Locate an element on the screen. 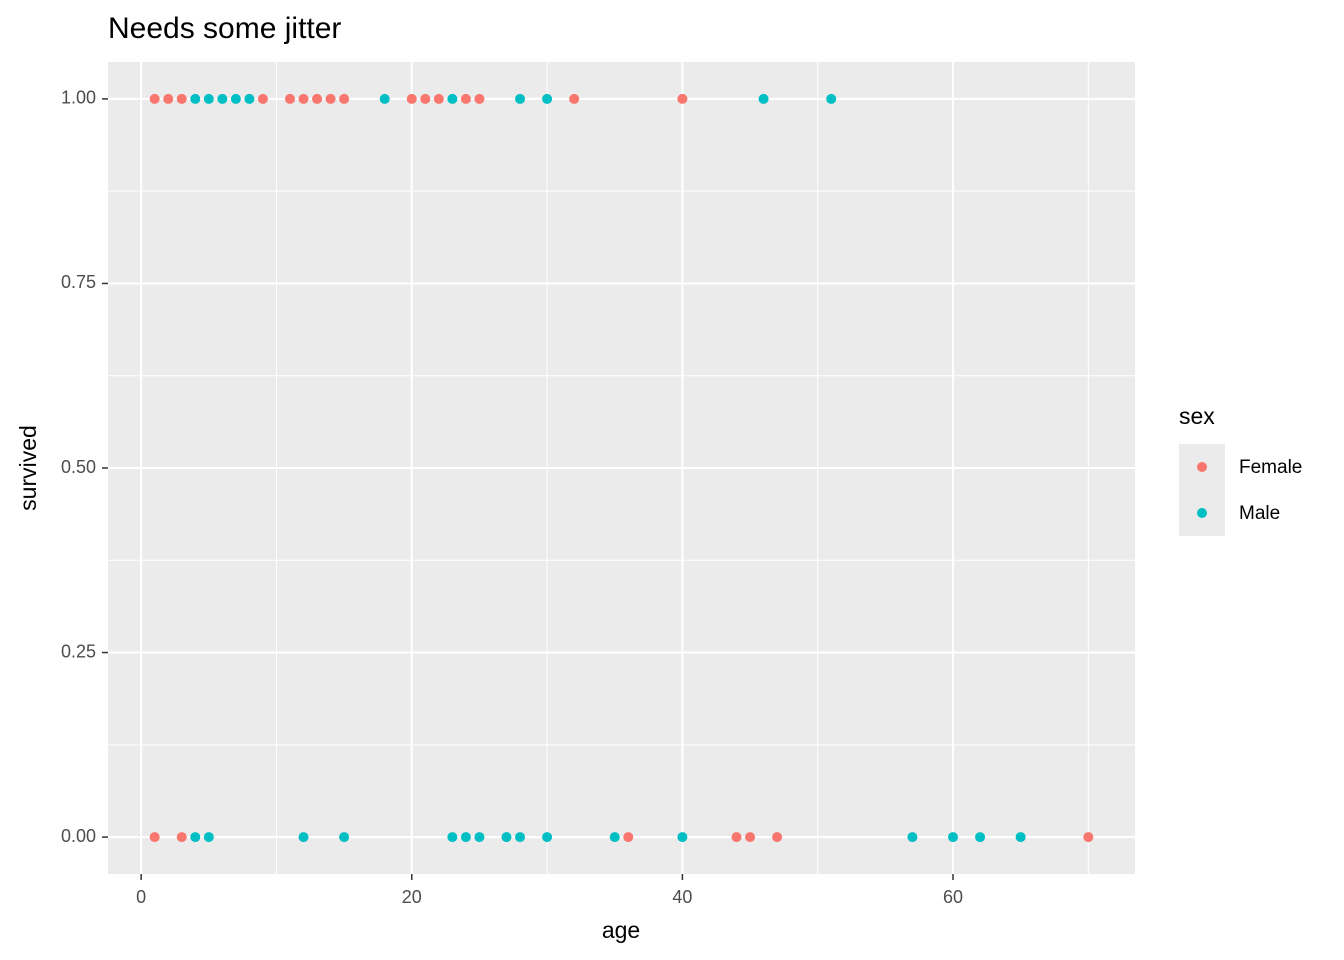 The width and height of the screenshot is (1344, 960). x-tick-label: 60 is located at coordinates (953, 897).